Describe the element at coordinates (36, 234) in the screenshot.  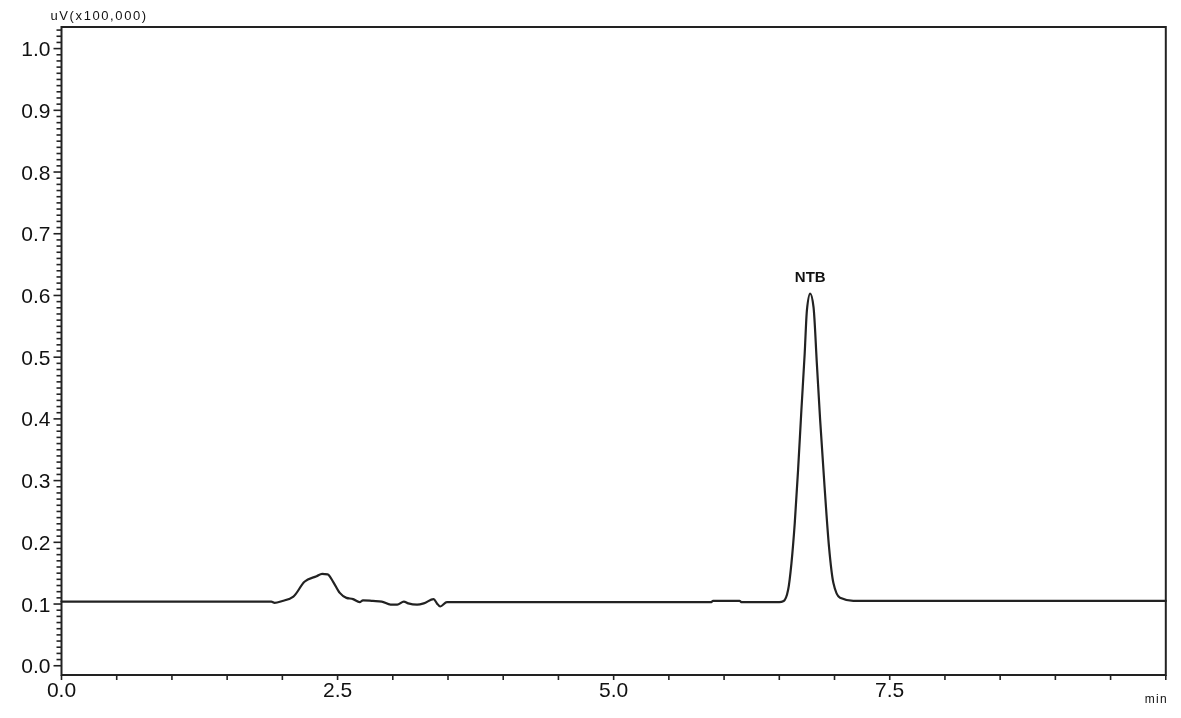
I see `y-tick-label: 0.7` at that location.